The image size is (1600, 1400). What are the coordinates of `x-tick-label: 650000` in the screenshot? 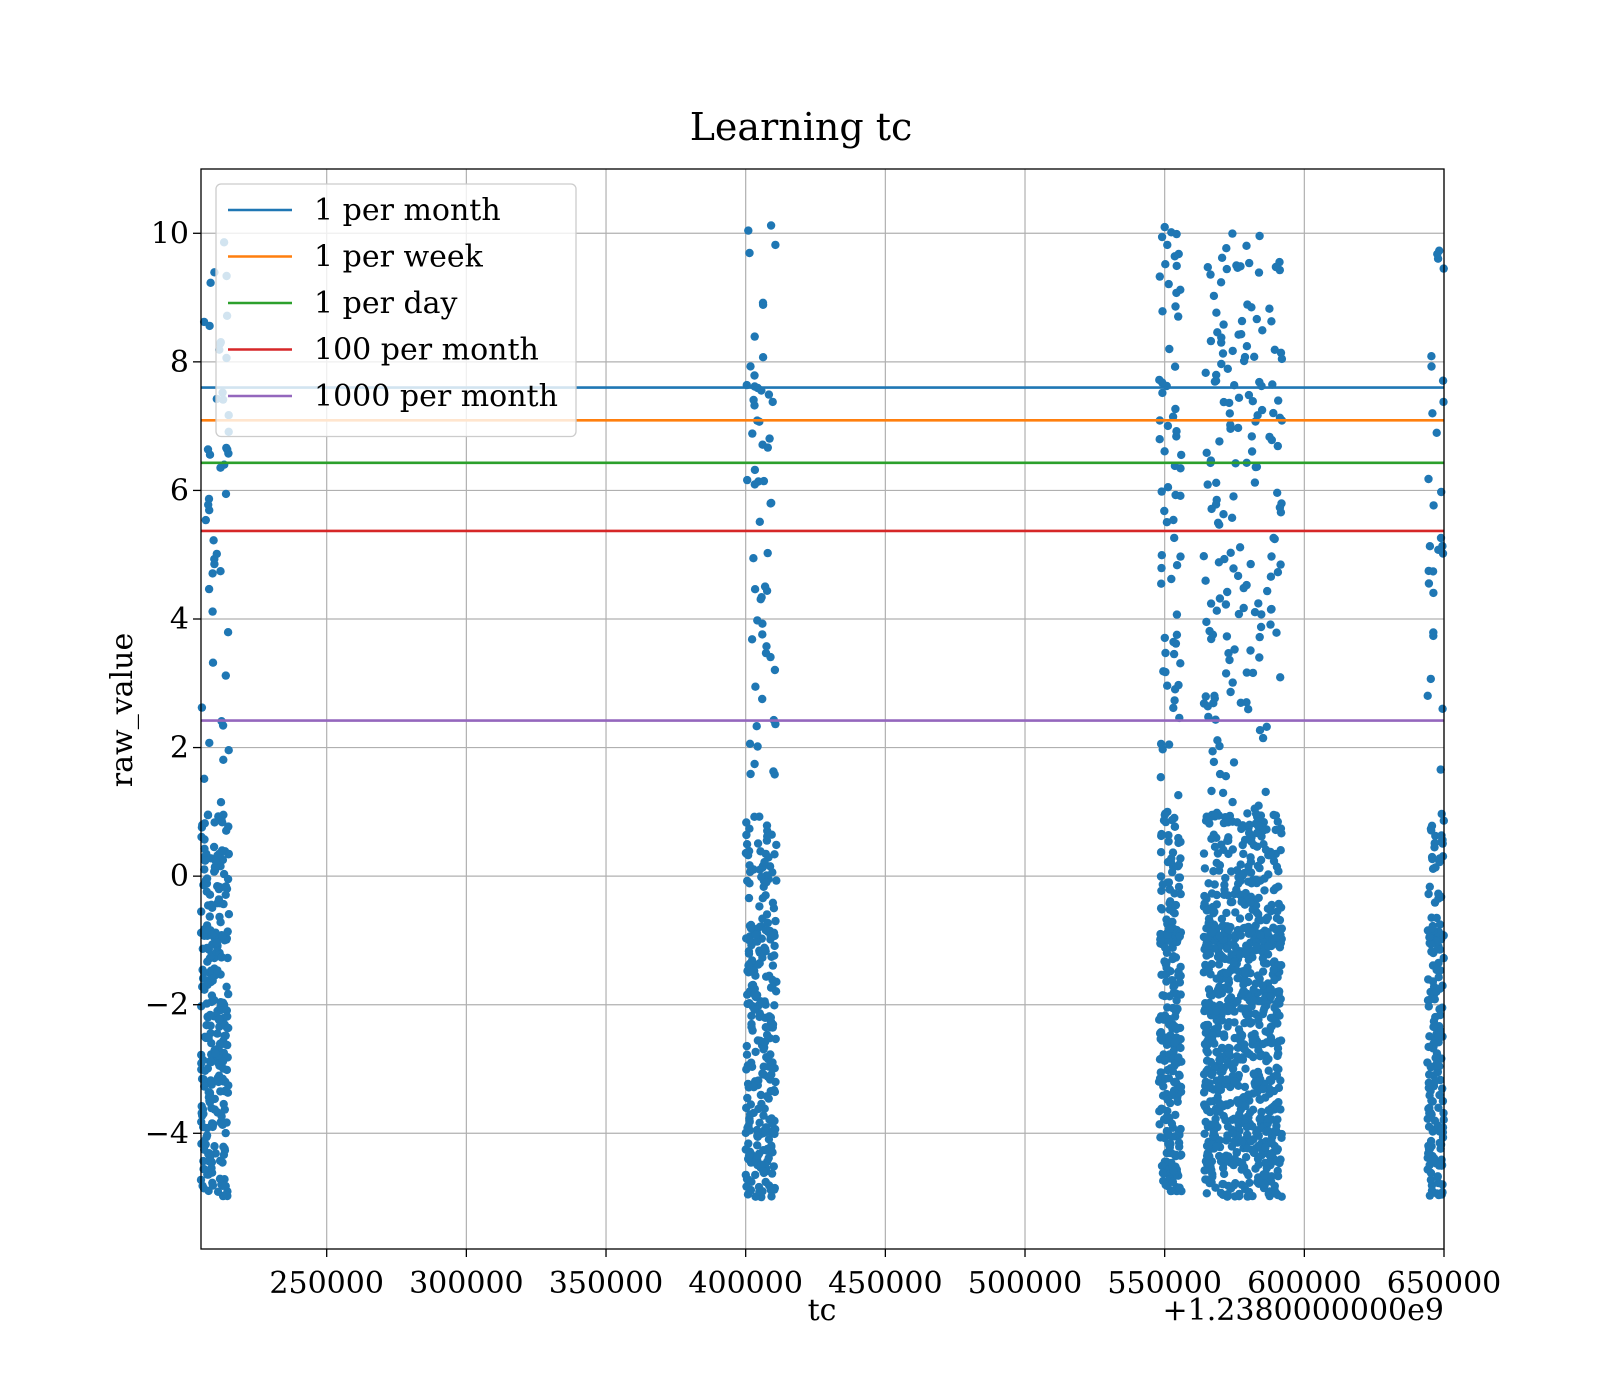 It's located at (1444, 1283).